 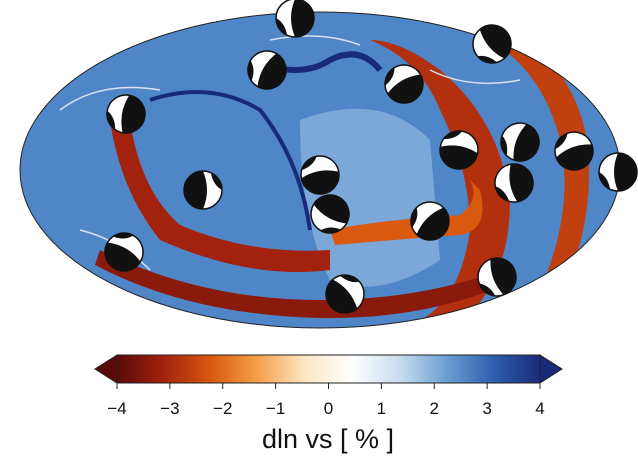 I want to click on subduction-zone, so click(x=230, y=160).